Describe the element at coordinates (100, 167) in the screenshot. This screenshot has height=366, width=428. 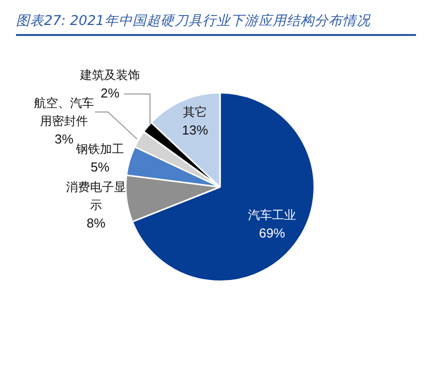
I see `data-label: 5%` at that location.